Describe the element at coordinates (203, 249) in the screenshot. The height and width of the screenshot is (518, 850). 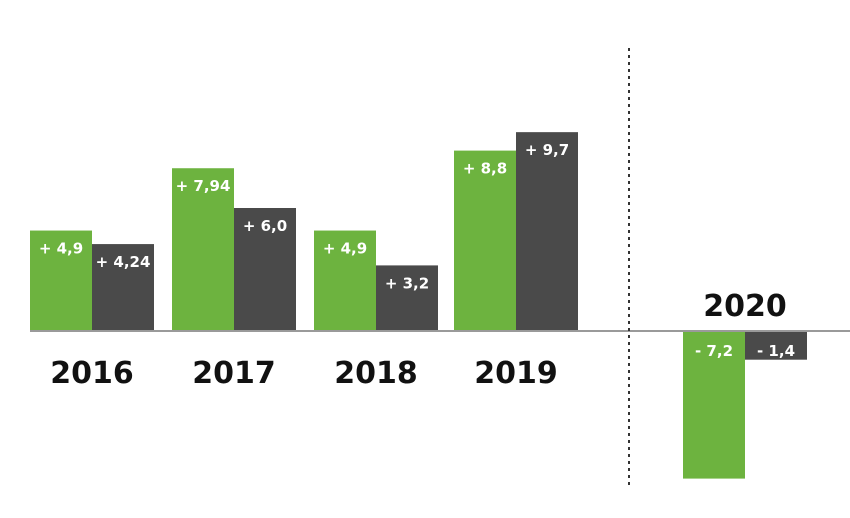
I see `bar-2017-series-green` at that location.